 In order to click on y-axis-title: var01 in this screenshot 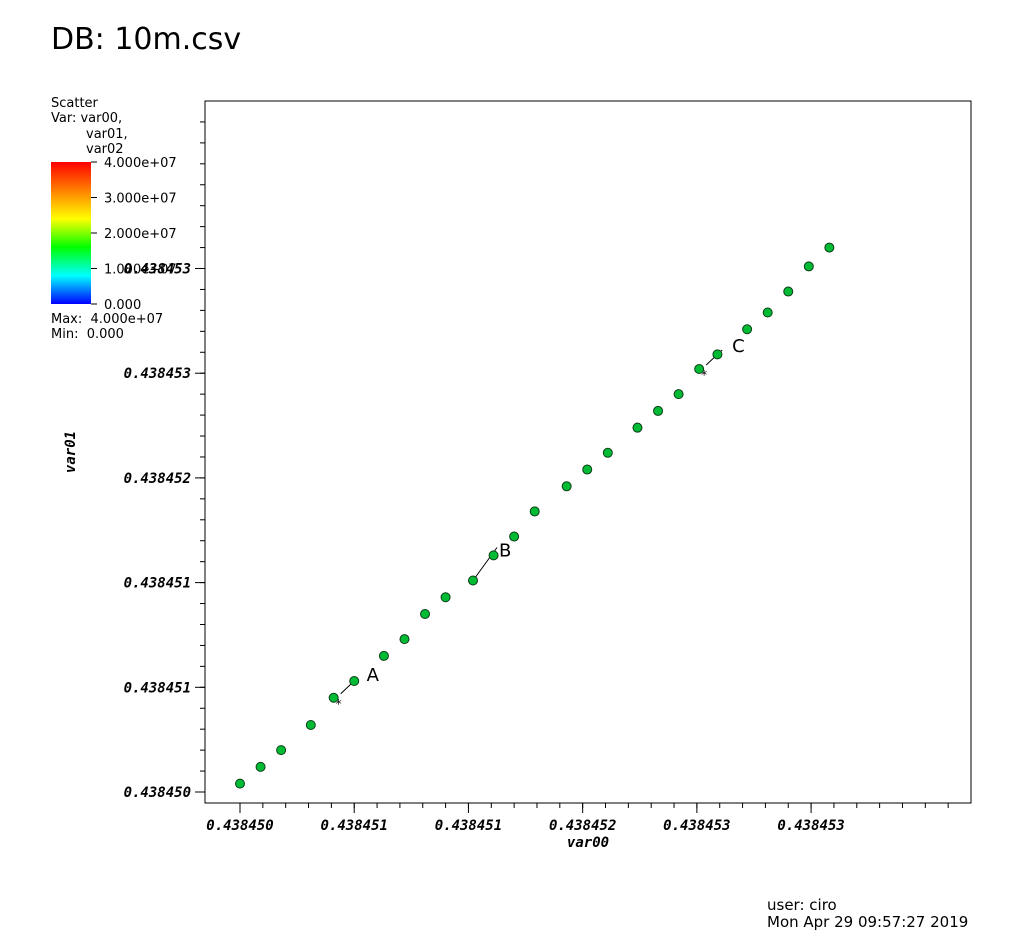, I will do `click(71, 452)`.